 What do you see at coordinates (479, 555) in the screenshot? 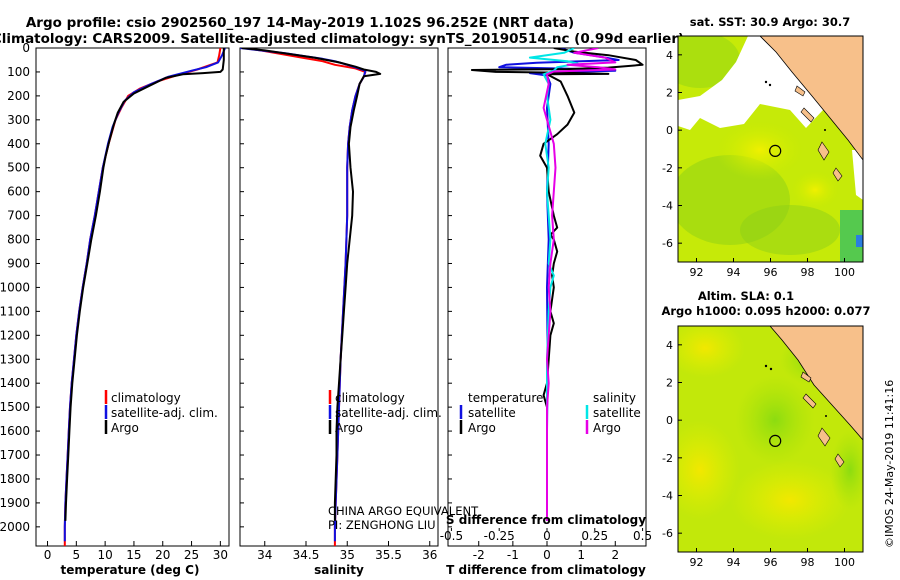
I see `x-tick-label: -2` at bounding box center [479, 555].